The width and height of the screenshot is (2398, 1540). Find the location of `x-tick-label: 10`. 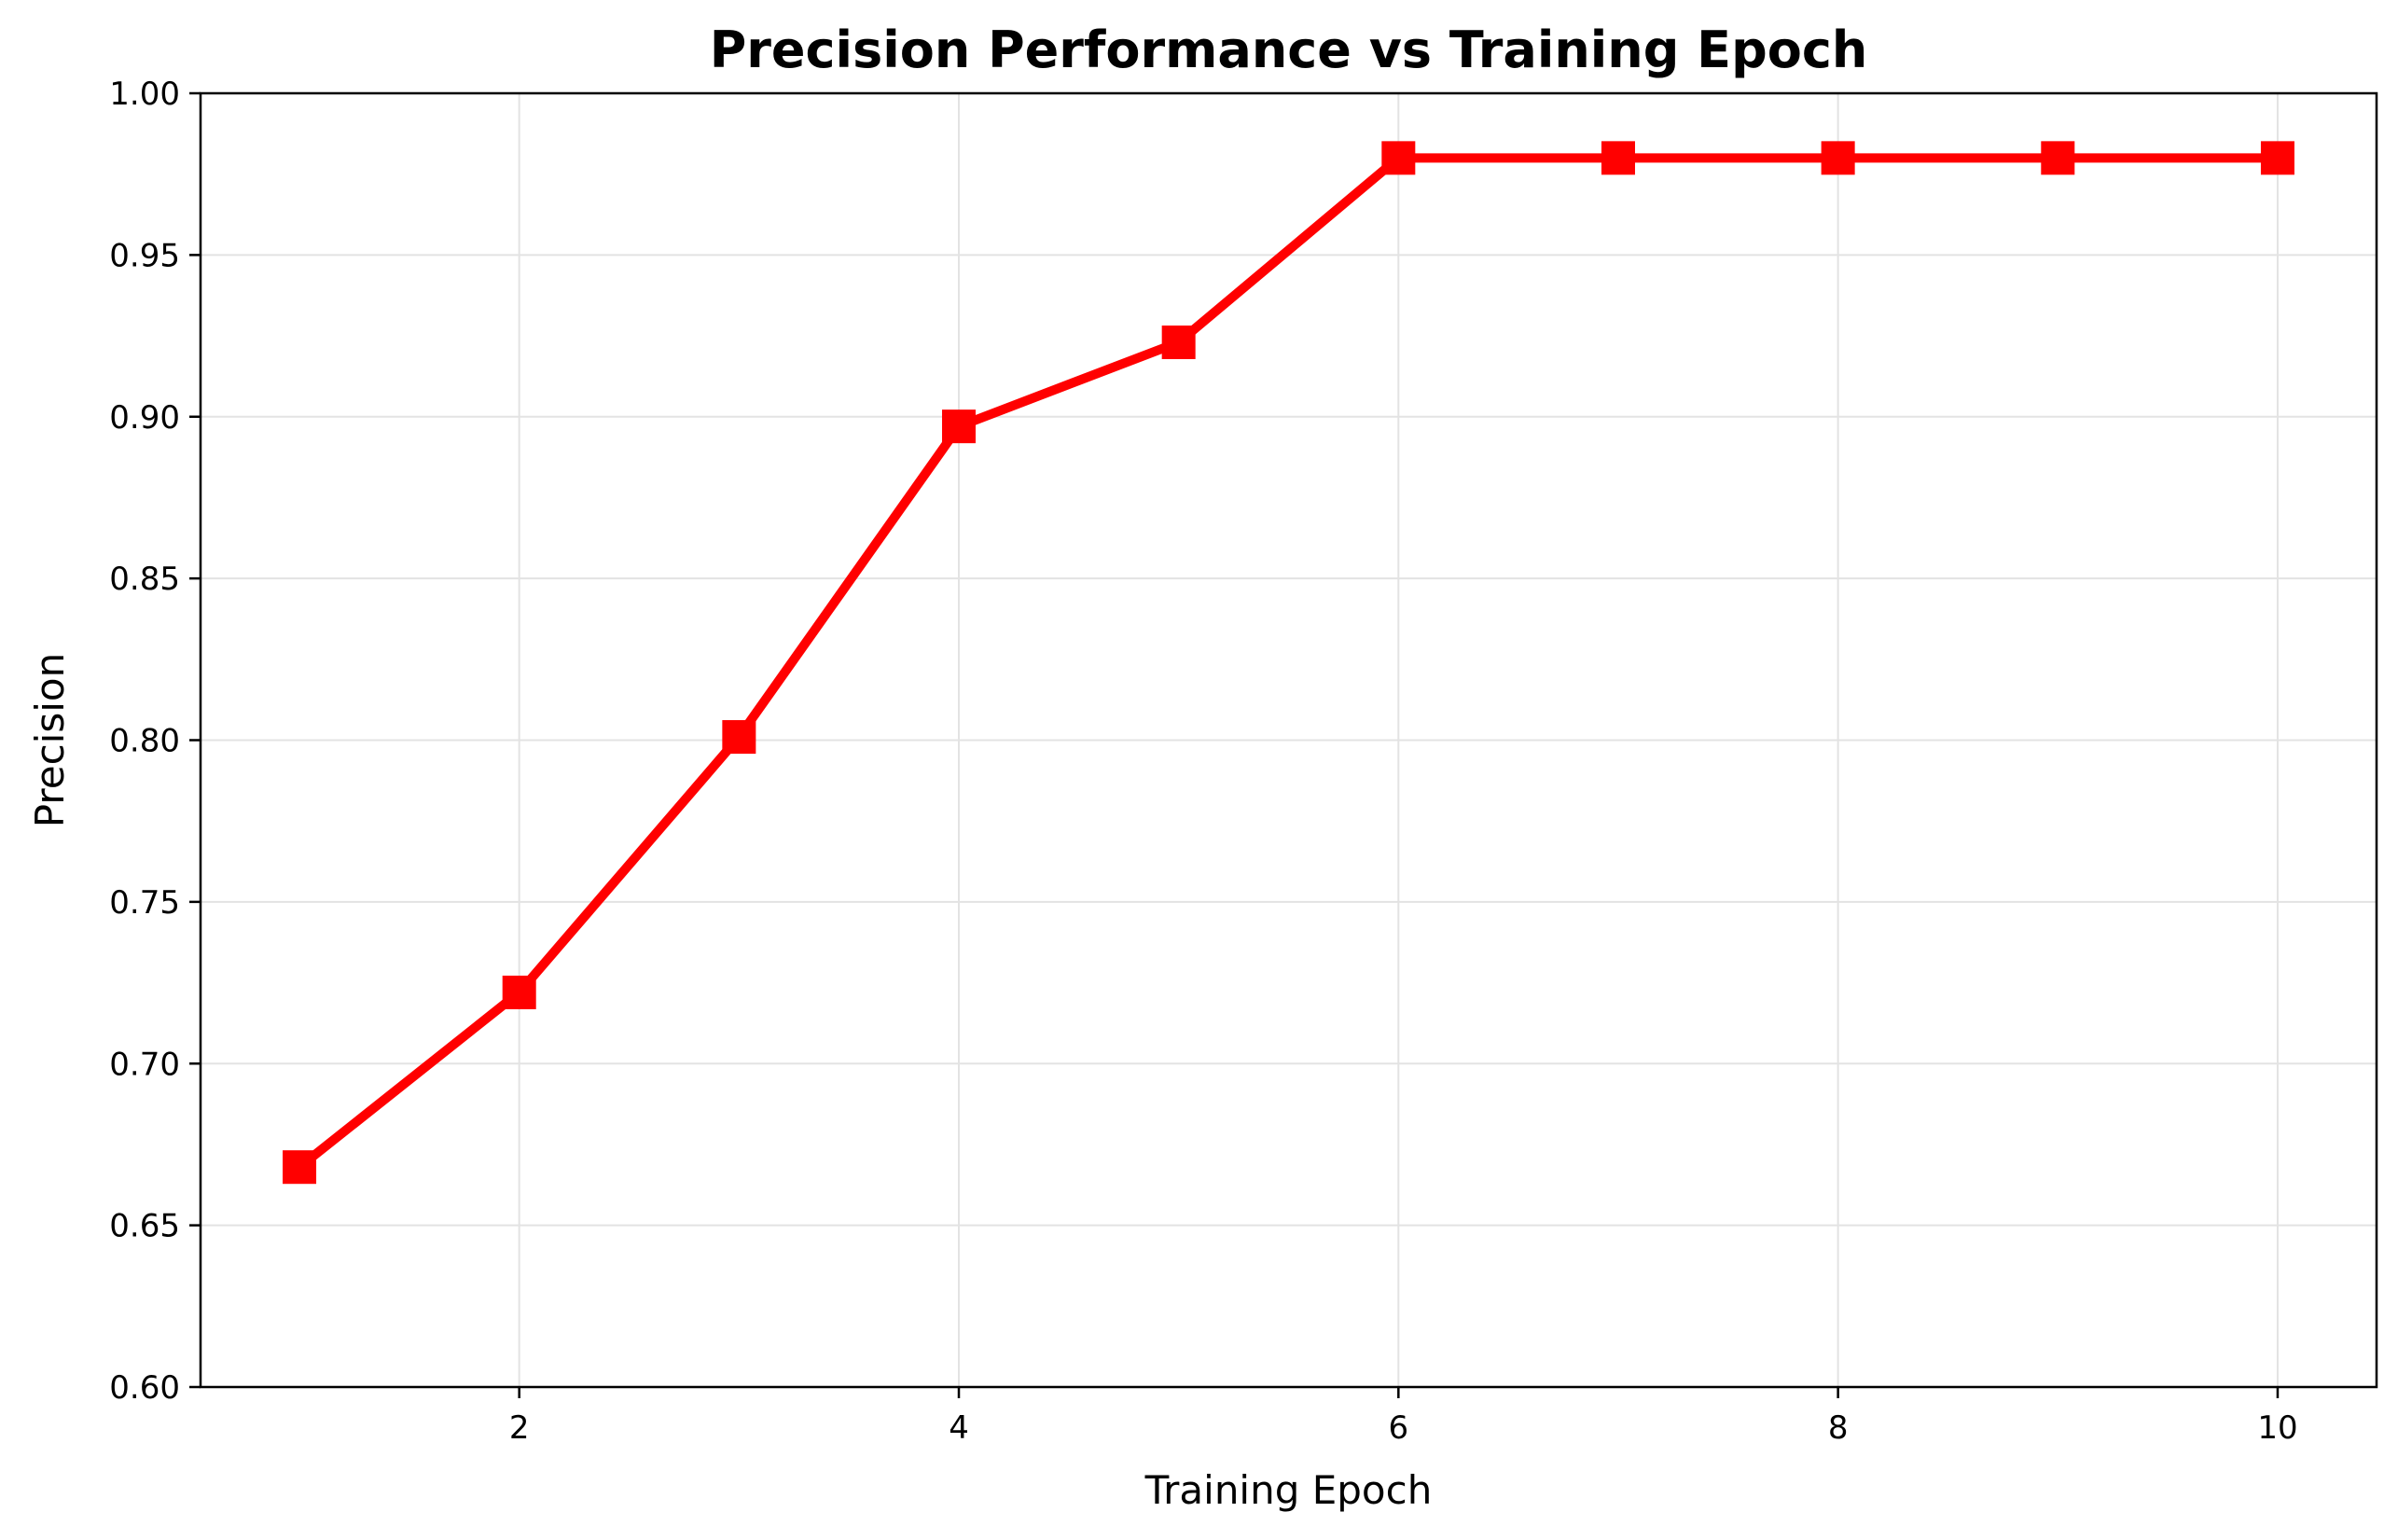

x-tick-label: 10 is located at coordinates (2277, 1428).